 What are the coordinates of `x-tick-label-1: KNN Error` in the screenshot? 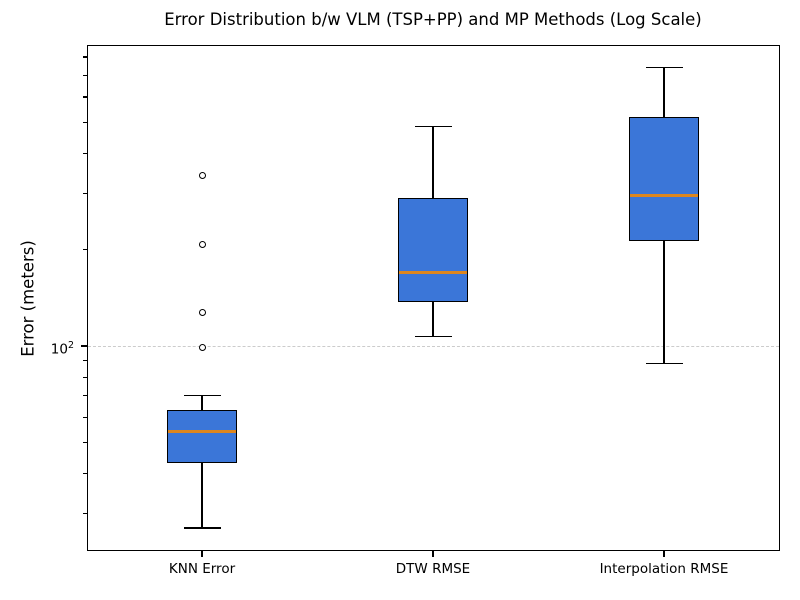 It's located at (202, 569).